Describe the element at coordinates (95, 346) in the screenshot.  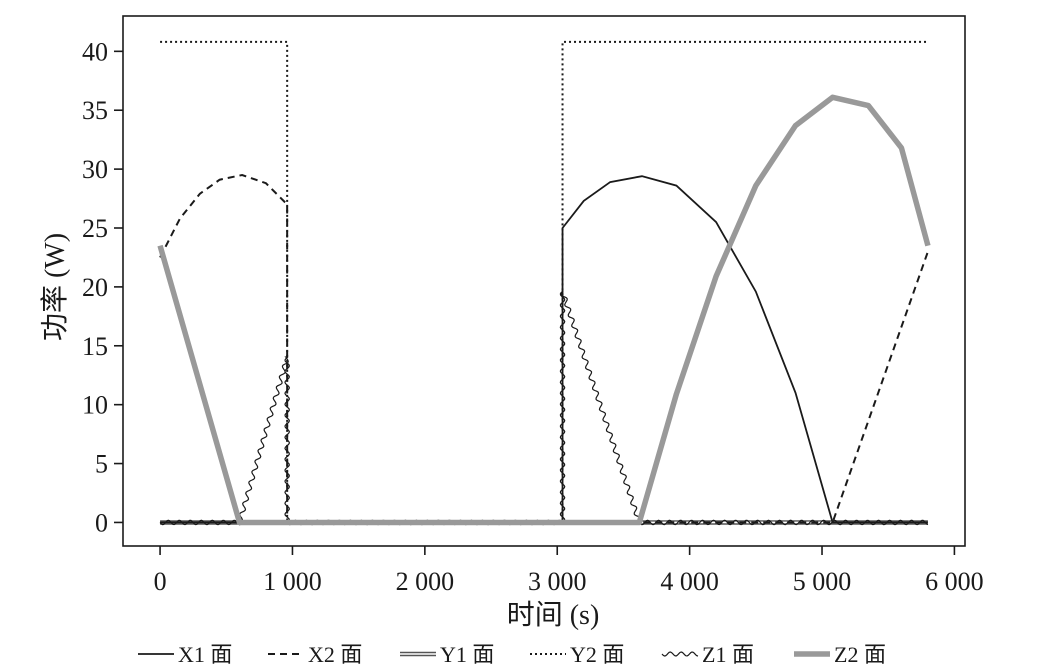
I see `y-tick-label: 15` at that location.